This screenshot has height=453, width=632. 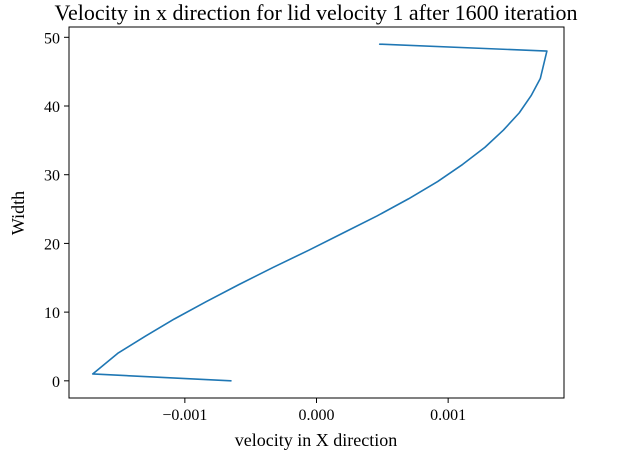 I want to click on x-tick-label: −0.001, so click(x=184, y=415).